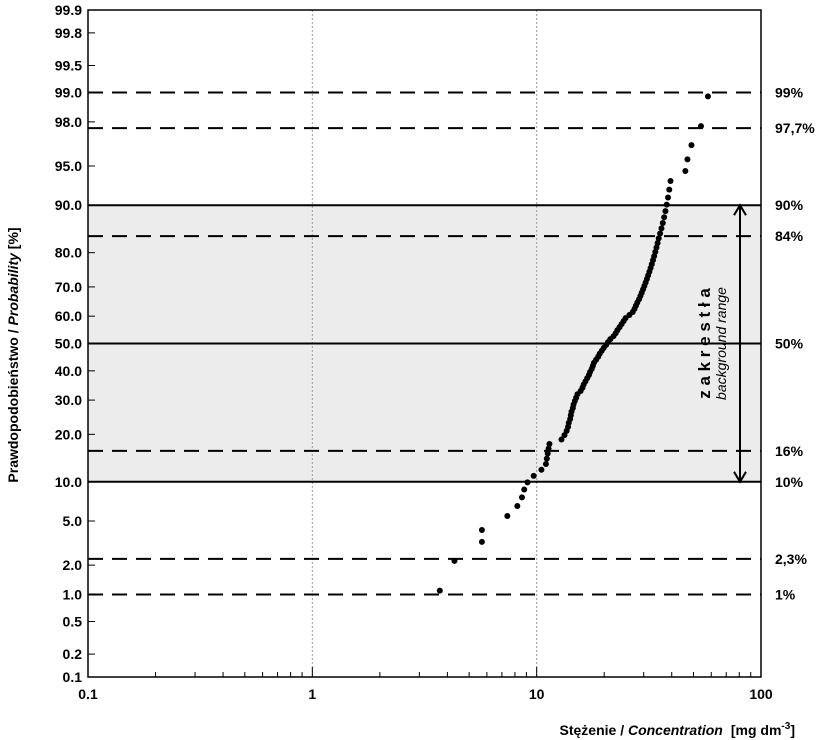 This screenshot has width=827, height=740. Describe the element at coordinates (789, 92) in the screenshot. I see `reference-line-label: 99%` at that location.